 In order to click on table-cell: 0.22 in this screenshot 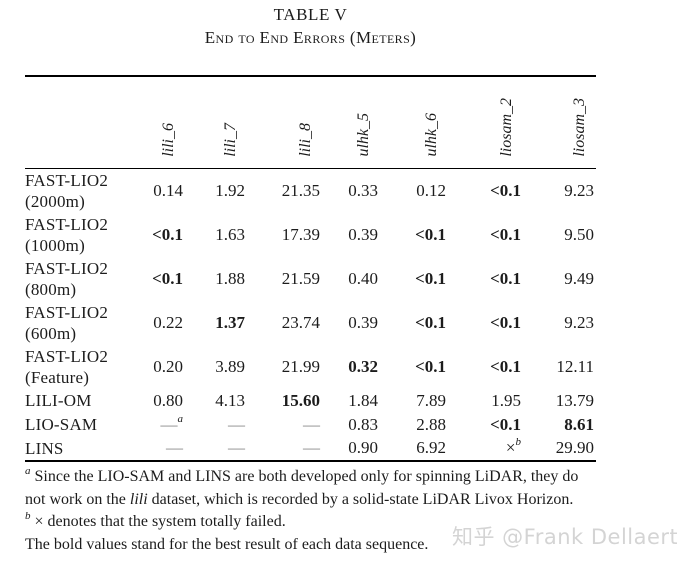, I will do `click(164, 323)`.